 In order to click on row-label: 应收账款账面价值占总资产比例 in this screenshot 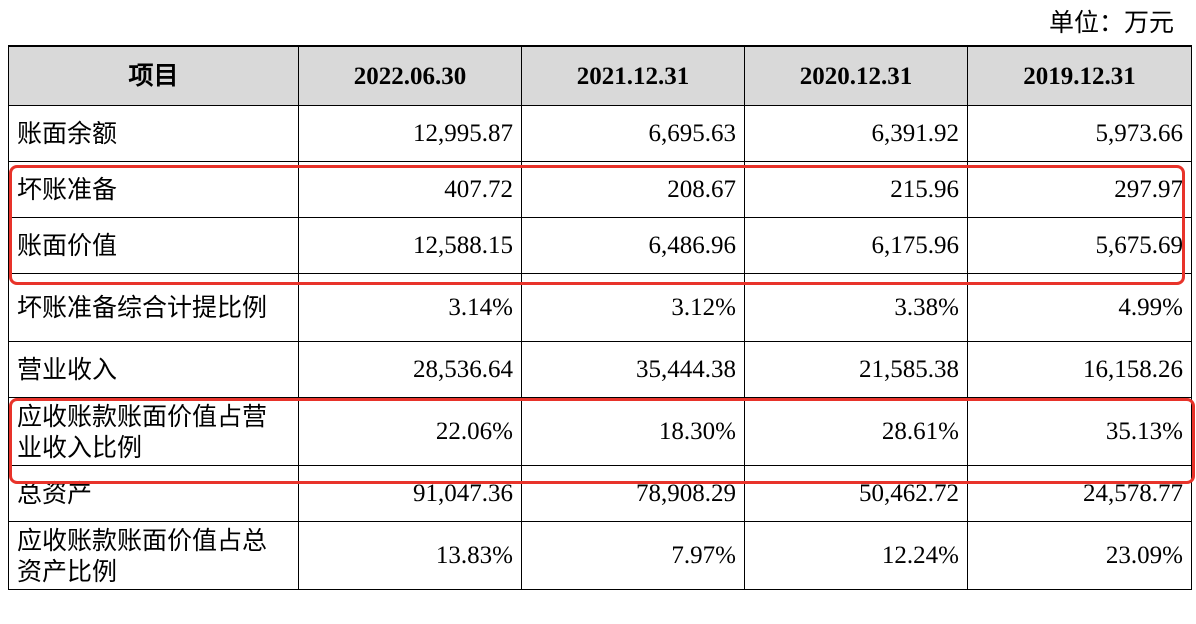, I will do `click(153, 555)`.